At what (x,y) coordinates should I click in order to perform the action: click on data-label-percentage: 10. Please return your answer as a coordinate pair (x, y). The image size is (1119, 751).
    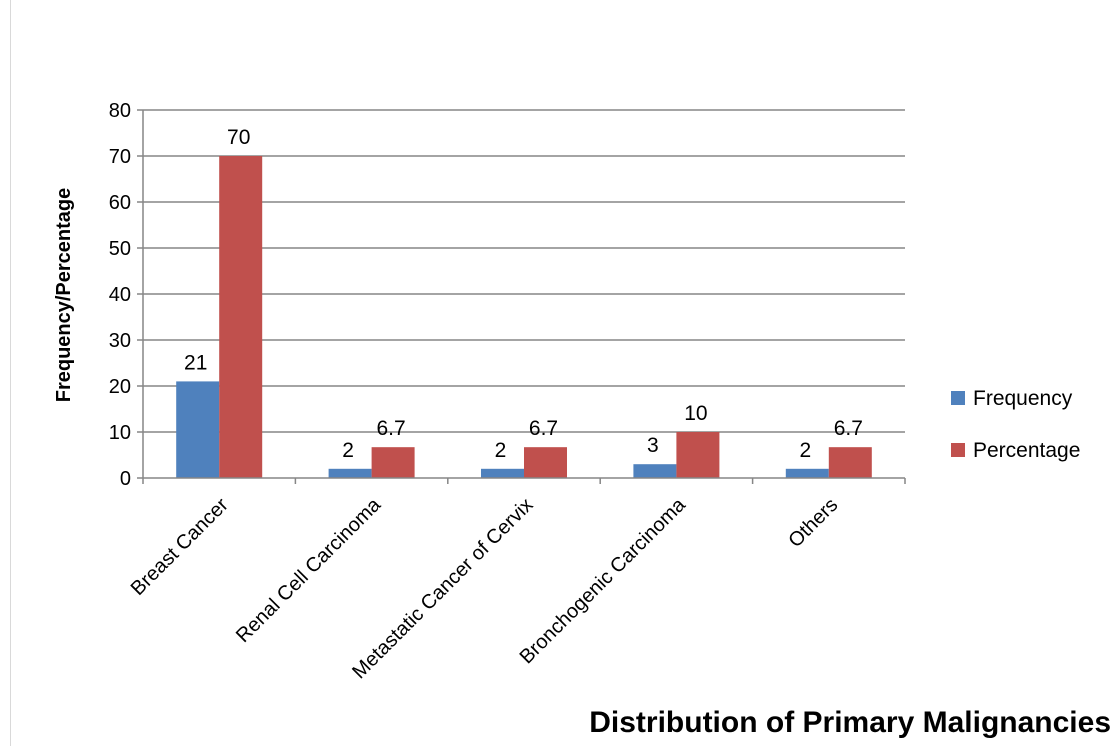
    Looking at the image, I should click on (695, 413).